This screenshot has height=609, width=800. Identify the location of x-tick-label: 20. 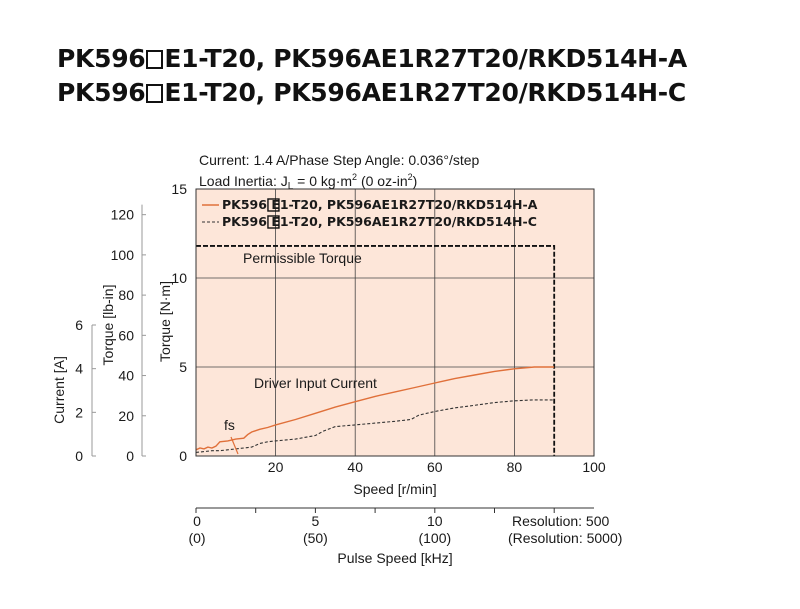
(276, 467).